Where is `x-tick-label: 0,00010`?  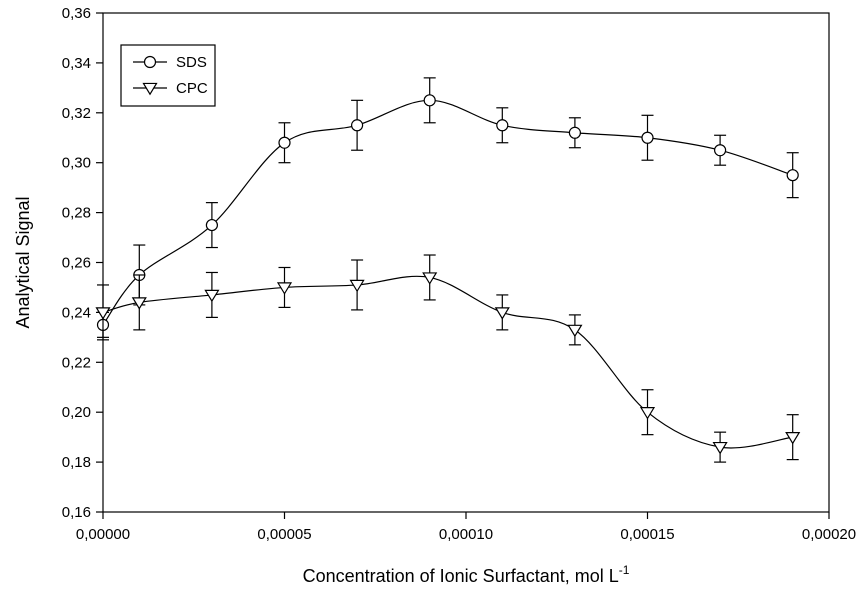
x-tick-label: 0,00010 is located at coordinates (466, 534).